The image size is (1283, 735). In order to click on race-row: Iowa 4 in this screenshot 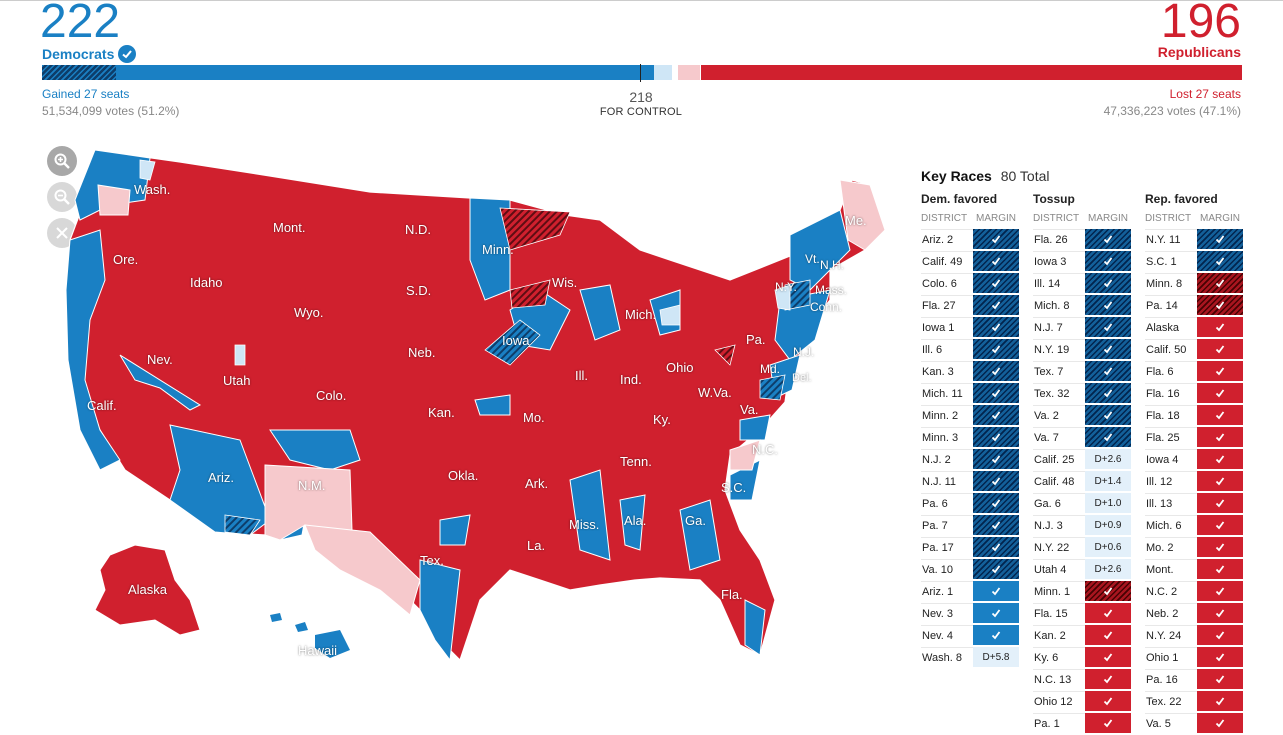, I will do `click(1194, 459)`.